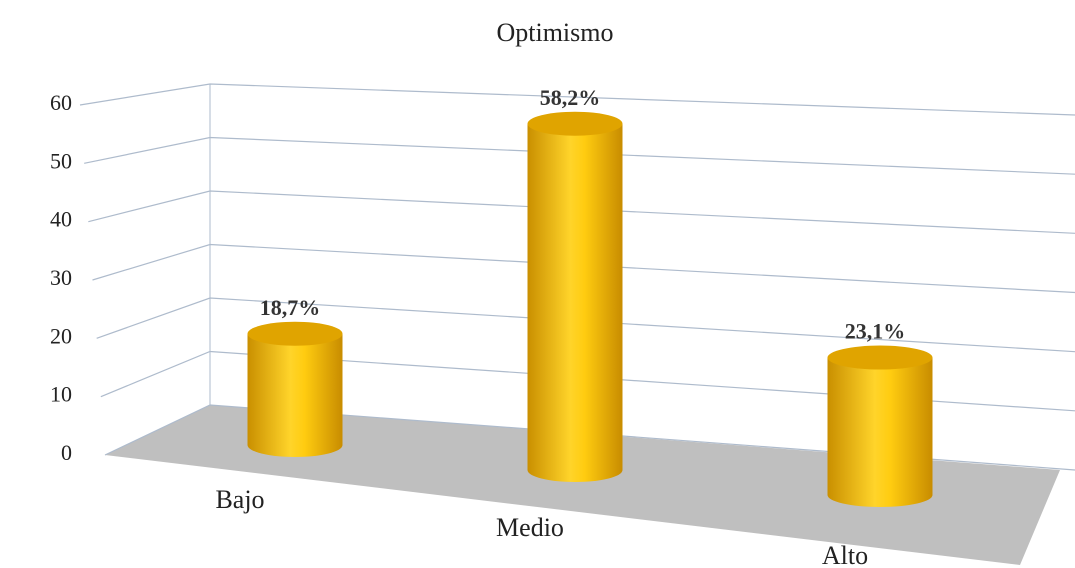  I want to click on cylinder: 58,2%, so click(575, 284).